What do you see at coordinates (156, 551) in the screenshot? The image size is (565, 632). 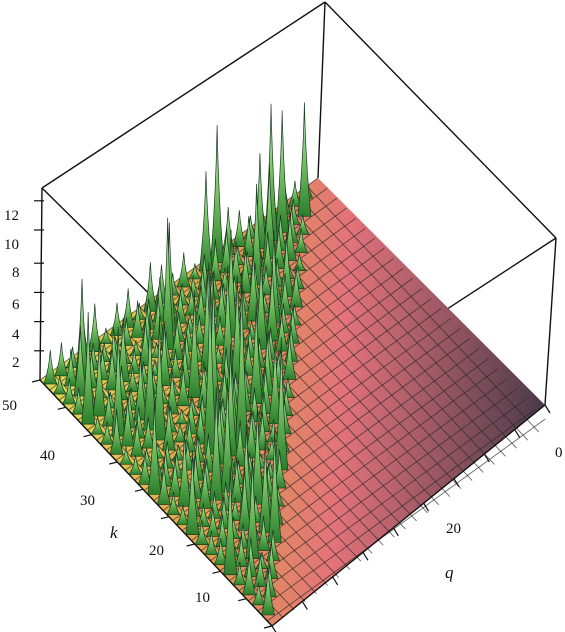 I see `k-tick-20: 20` at bounding box center [156, 551].